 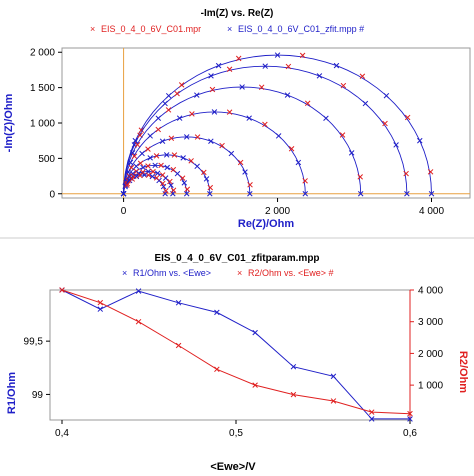 What do you see at coordinates (236, 258) in the screenshot?
I see `fitparam-title: EIS_0_4_0_6V_C01_zfitparam.mpp` at bounding box center [236, 258].